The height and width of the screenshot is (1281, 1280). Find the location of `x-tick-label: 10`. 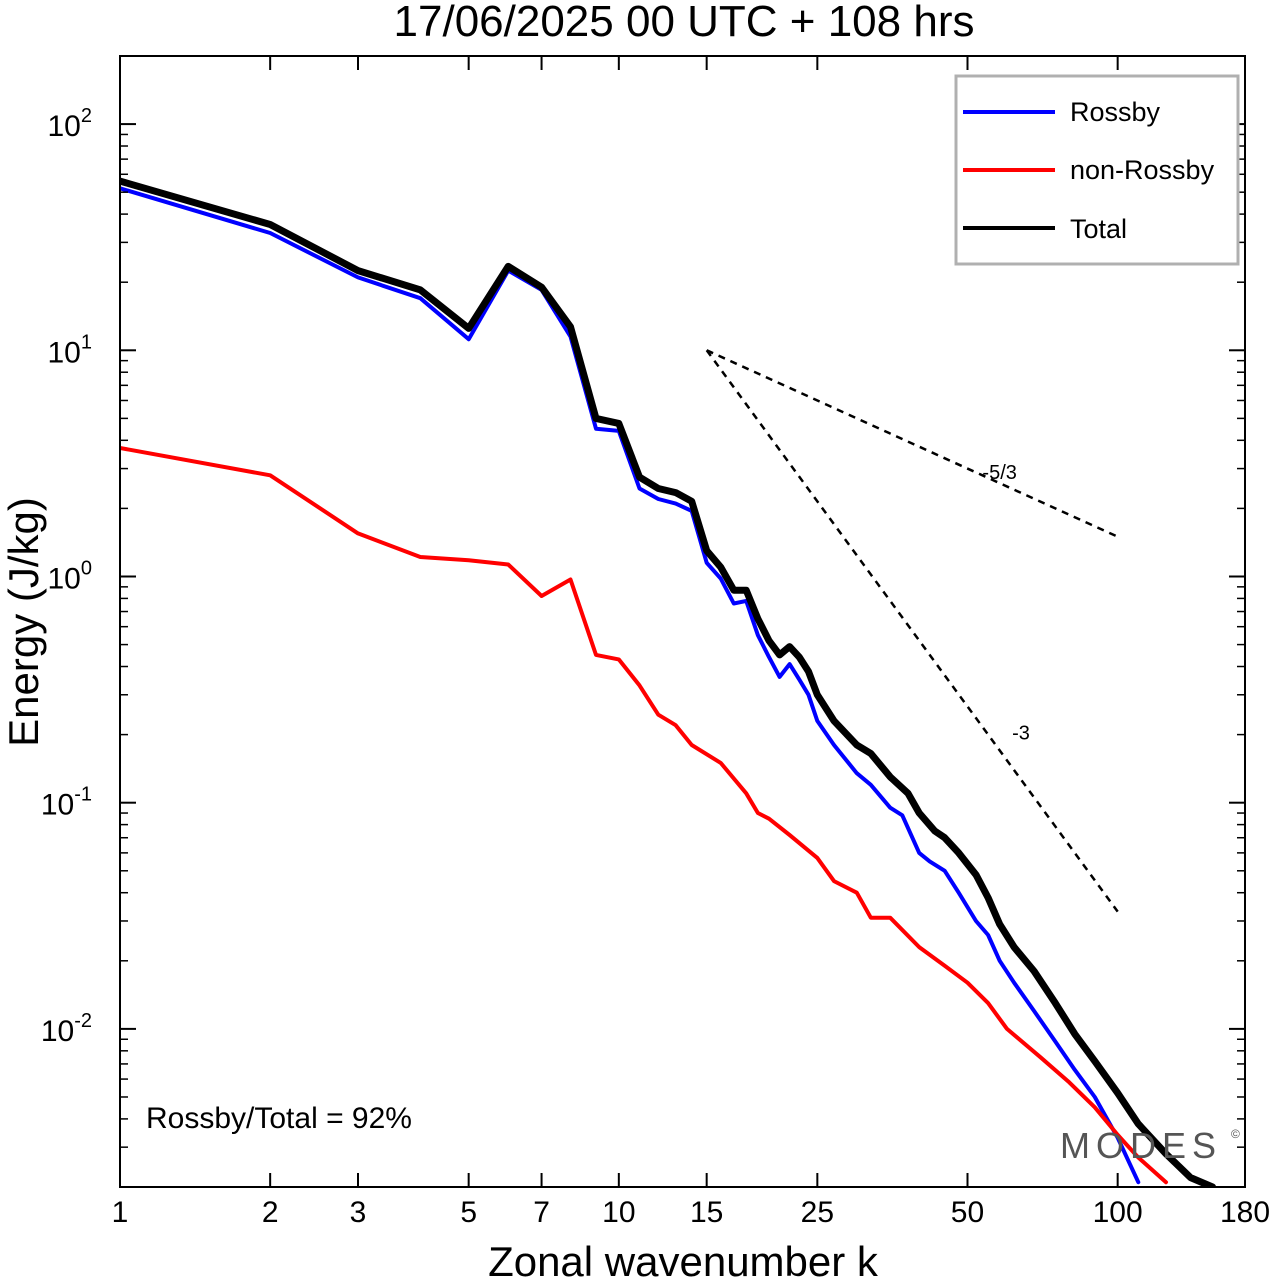

x-tick-label: 10 is located at coordinates (618, 1212).